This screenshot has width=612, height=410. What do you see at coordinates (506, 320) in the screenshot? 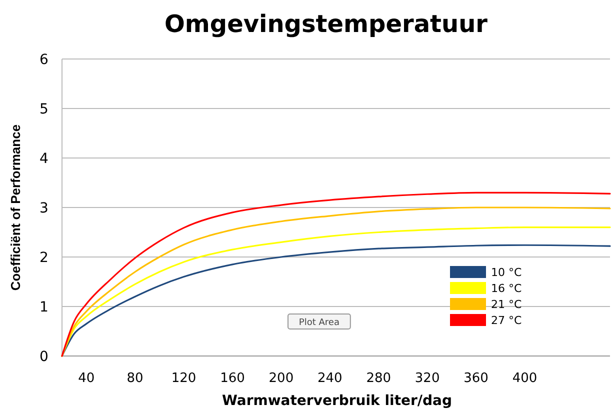
I see `legend-label: 27 °C` at bounding box center [506, 320].